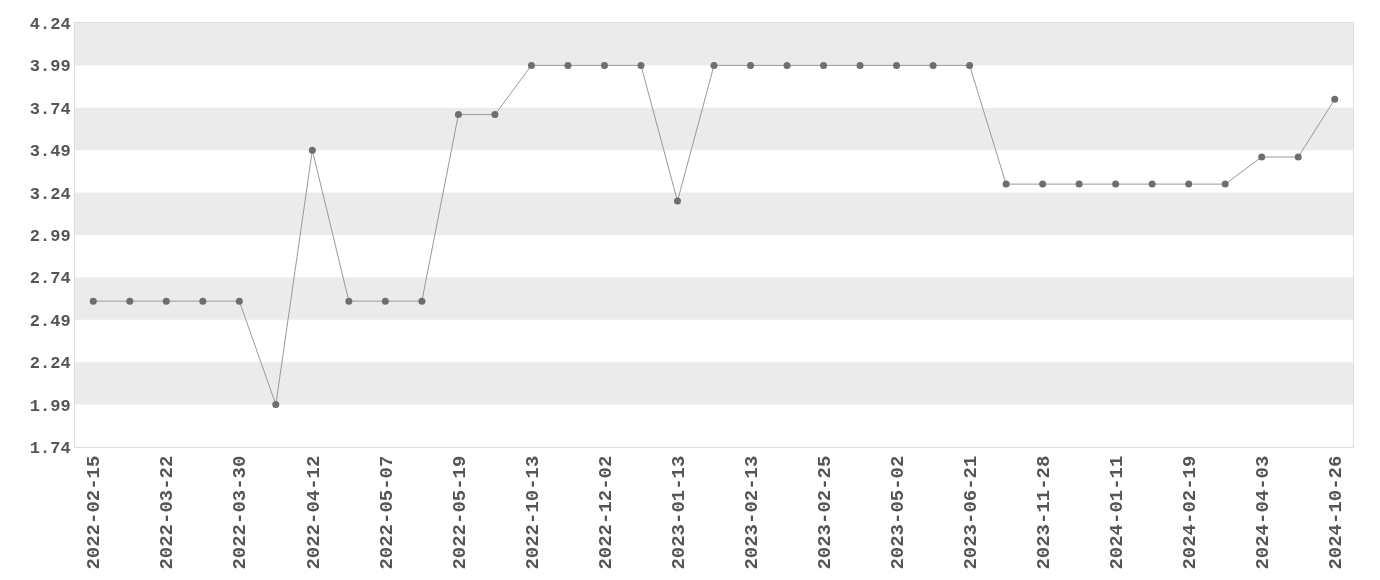 This screenshot has width=1380, height=580. Describe the element at coordinates (50, 109) in the screenshot. I see `y-tick-label: 3.74` at that location.